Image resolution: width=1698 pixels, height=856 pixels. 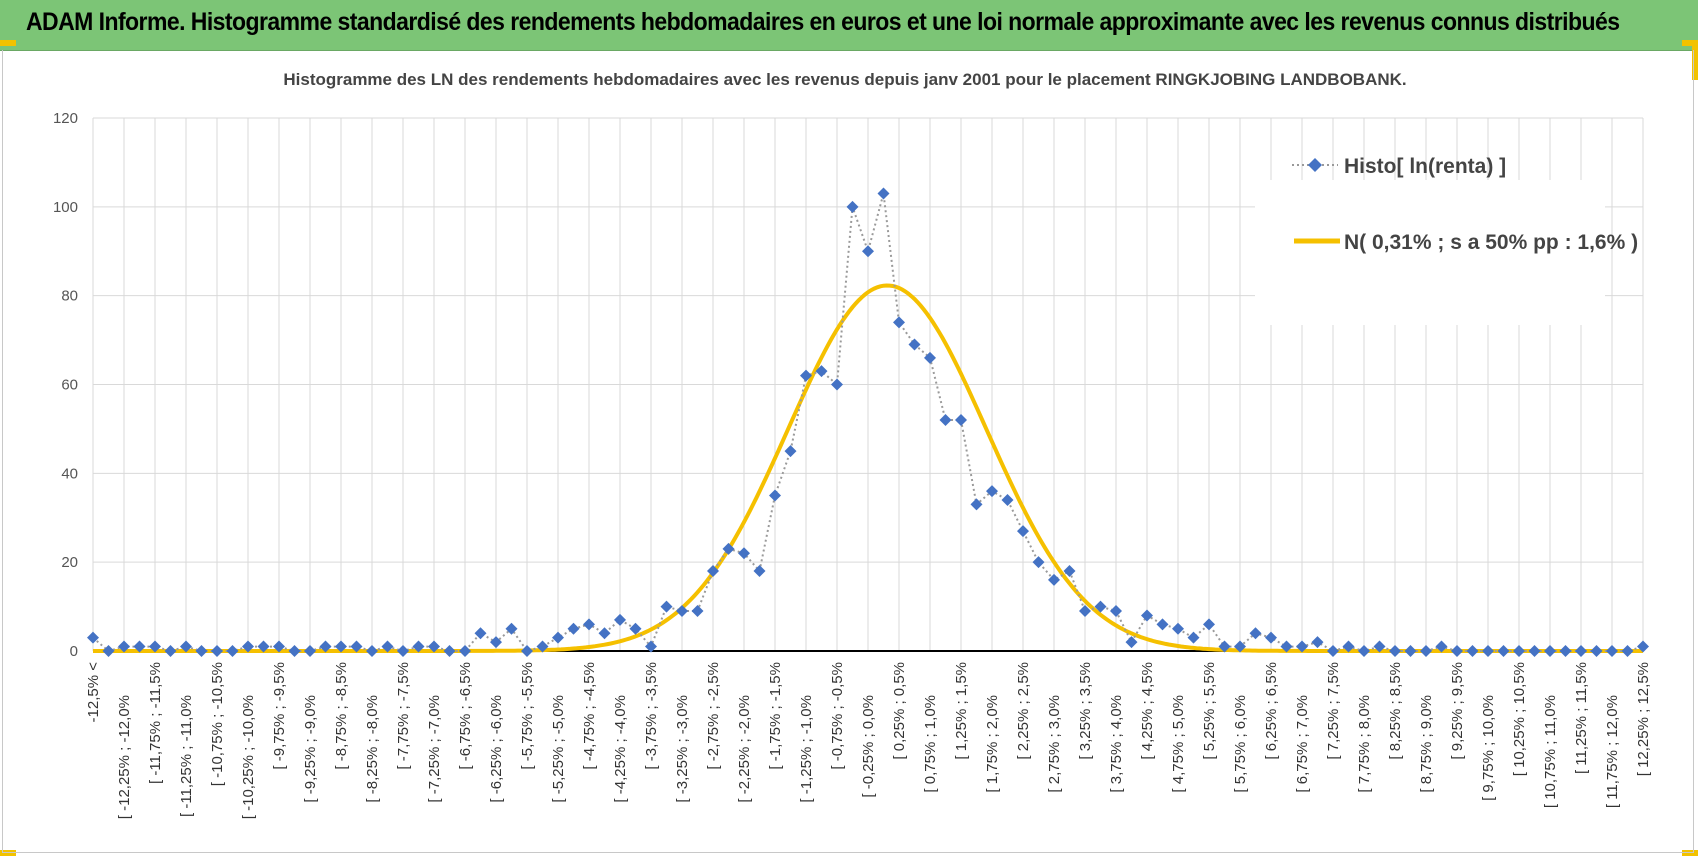 I want to click on x-tick-label: [ 2,25% ; 2,5%, so click(x=1023, y=711).